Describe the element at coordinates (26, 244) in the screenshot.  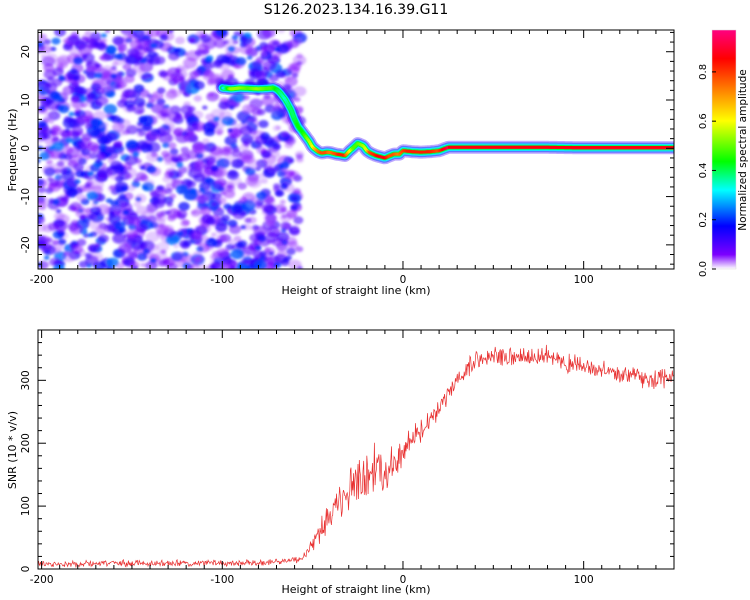
I see `y-tick-label: -20` at that location.